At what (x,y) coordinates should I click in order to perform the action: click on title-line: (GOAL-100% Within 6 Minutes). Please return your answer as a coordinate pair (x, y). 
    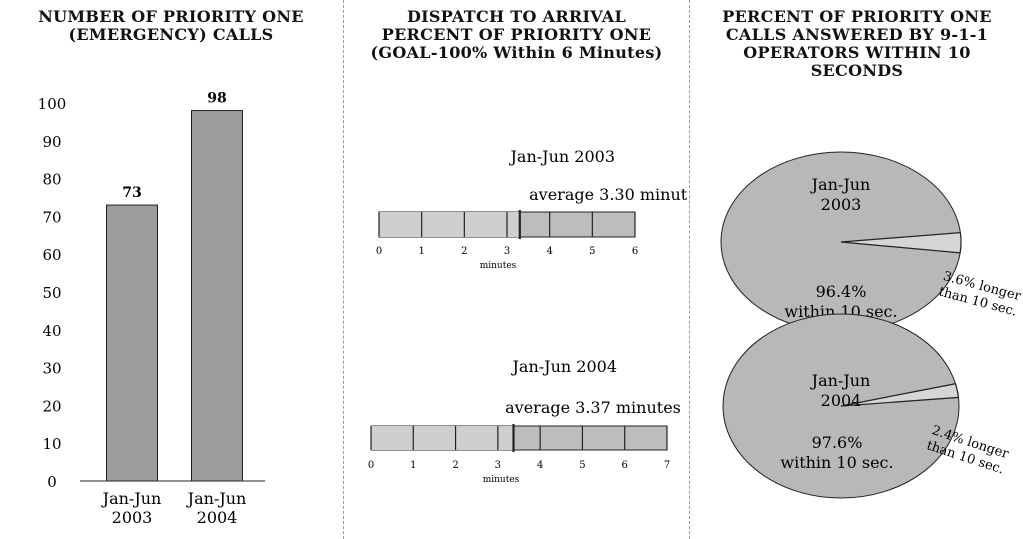
    Looking at the image, I should click on (516, 52).